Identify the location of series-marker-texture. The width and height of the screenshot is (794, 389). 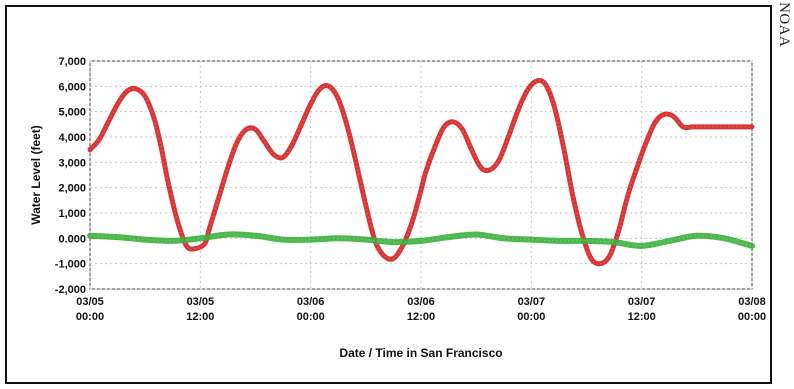
(421, 240).